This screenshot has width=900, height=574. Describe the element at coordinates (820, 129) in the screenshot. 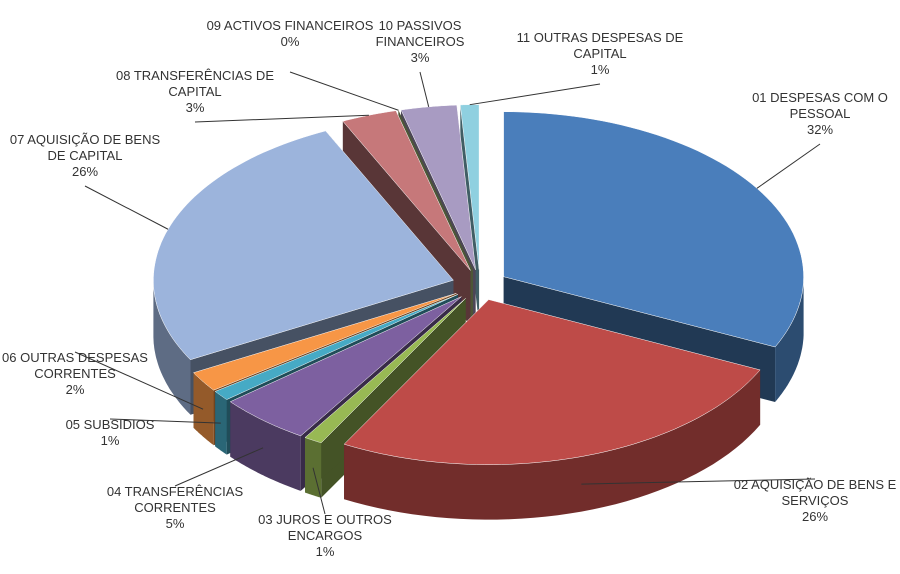

I see `value-label: 32%` at that location.